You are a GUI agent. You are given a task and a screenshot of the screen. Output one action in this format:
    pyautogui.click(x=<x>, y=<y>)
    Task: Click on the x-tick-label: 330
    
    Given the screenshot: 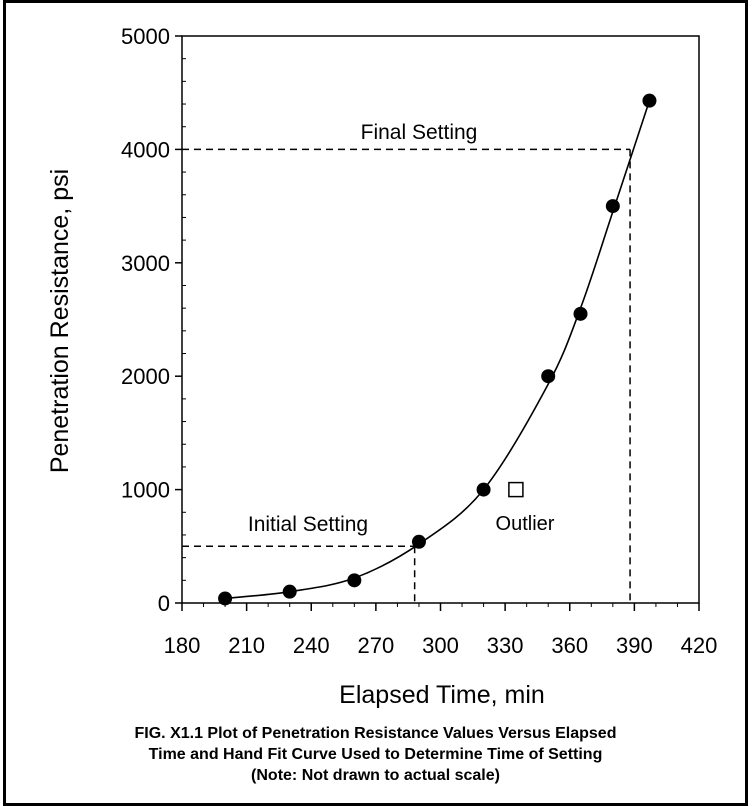 What is the action you would take?
    pyautogui.click(x=505, y=645)
    